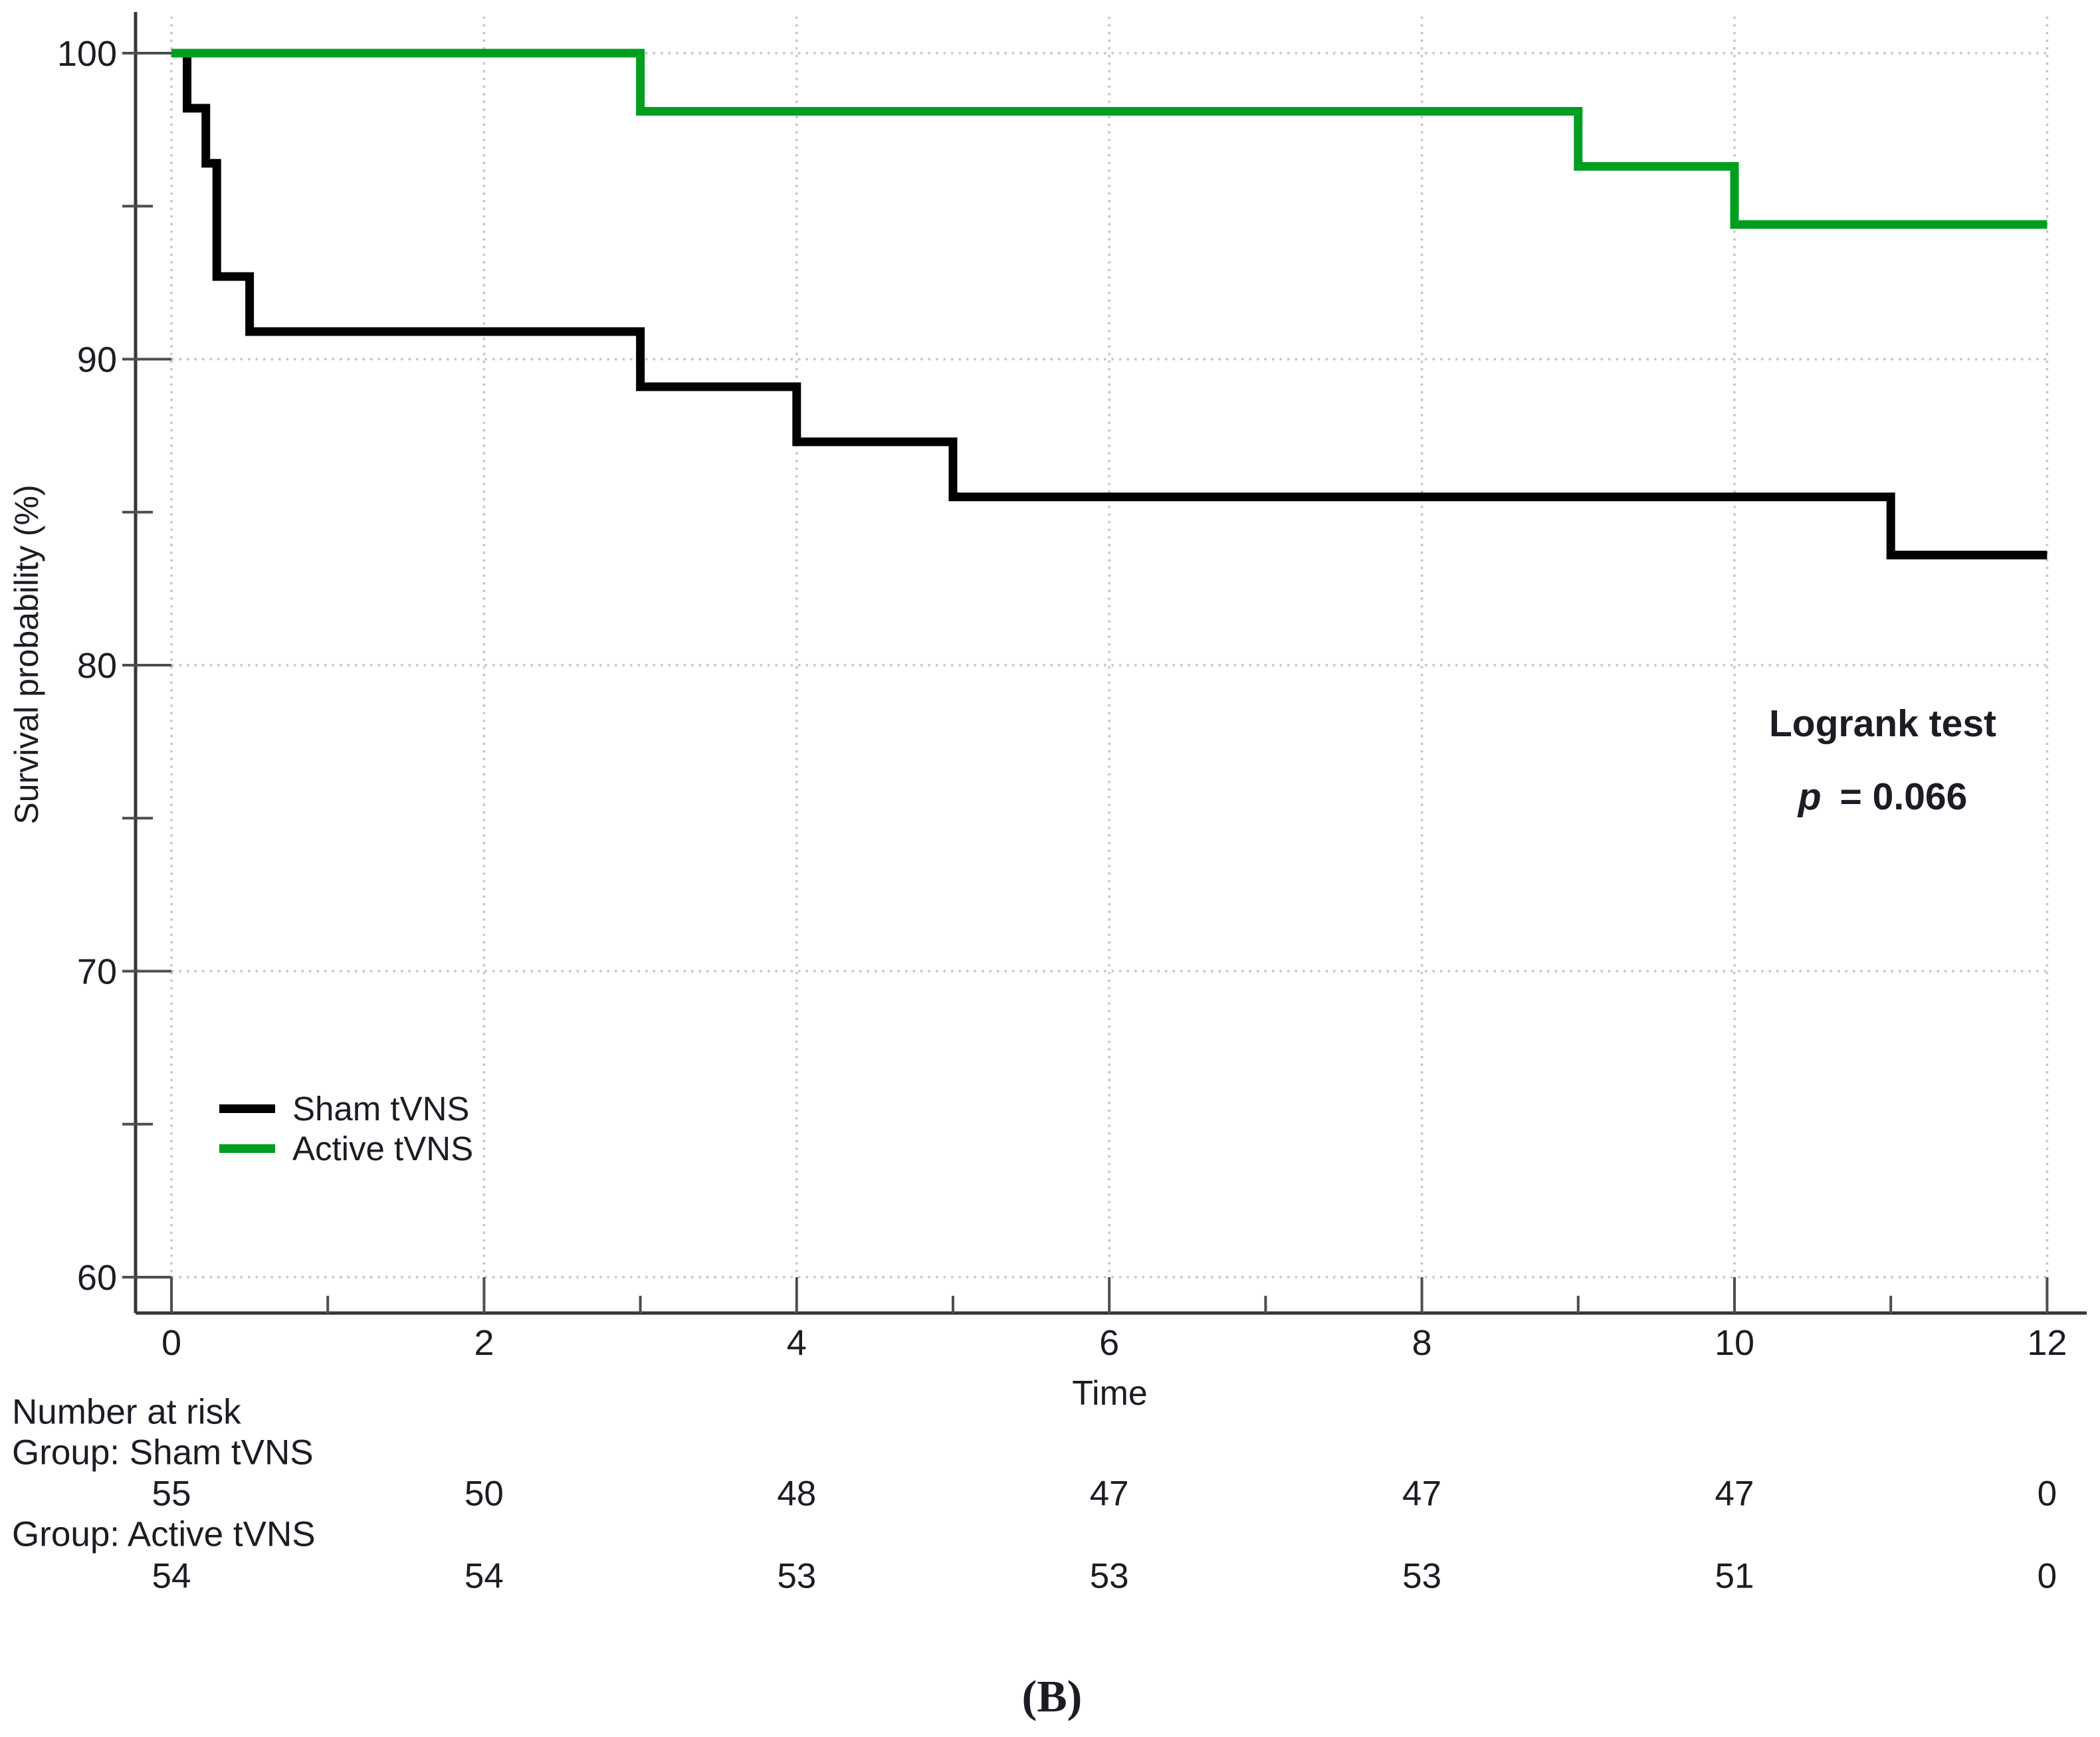  I want to click on y-tick-label-70: 70, so click(97, 972).